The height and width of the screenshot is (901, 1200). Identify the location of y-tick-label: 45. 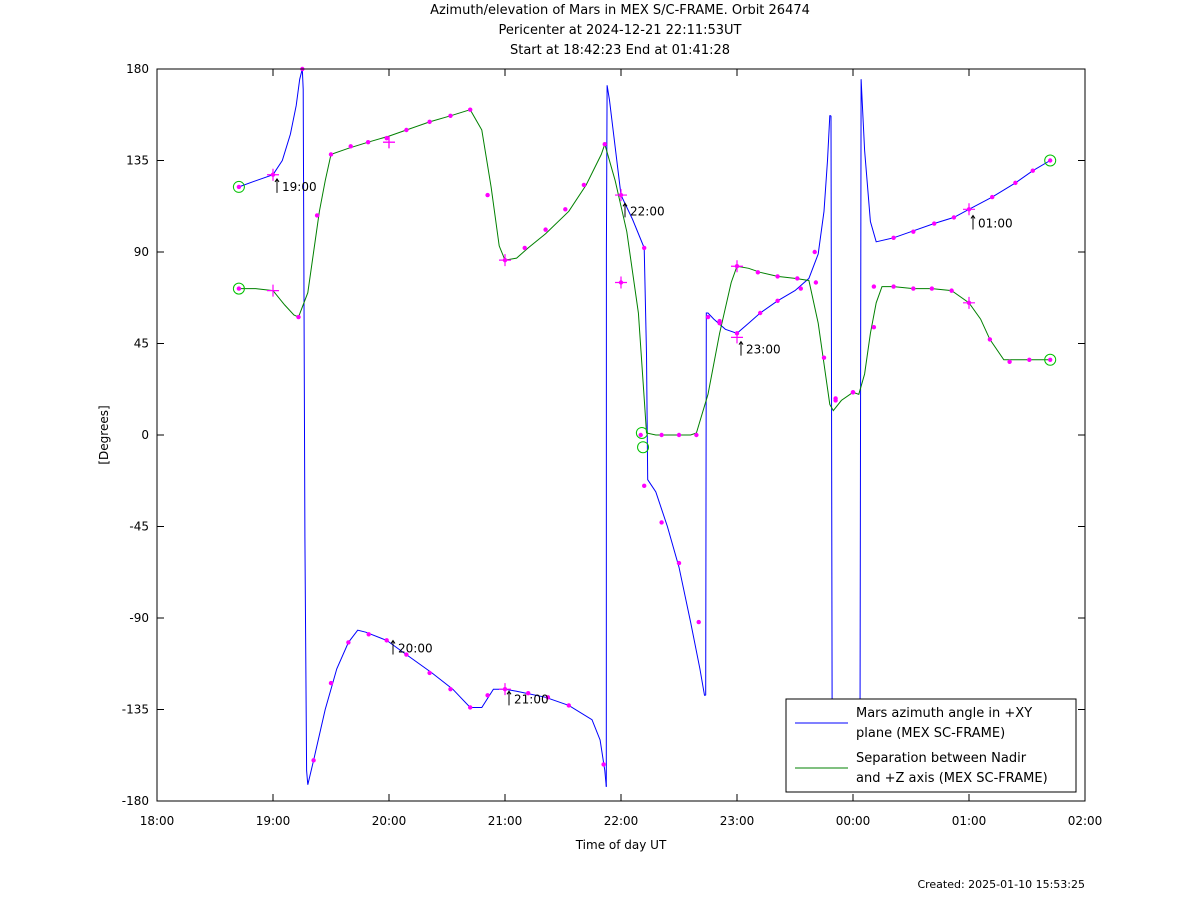
(141, 344).